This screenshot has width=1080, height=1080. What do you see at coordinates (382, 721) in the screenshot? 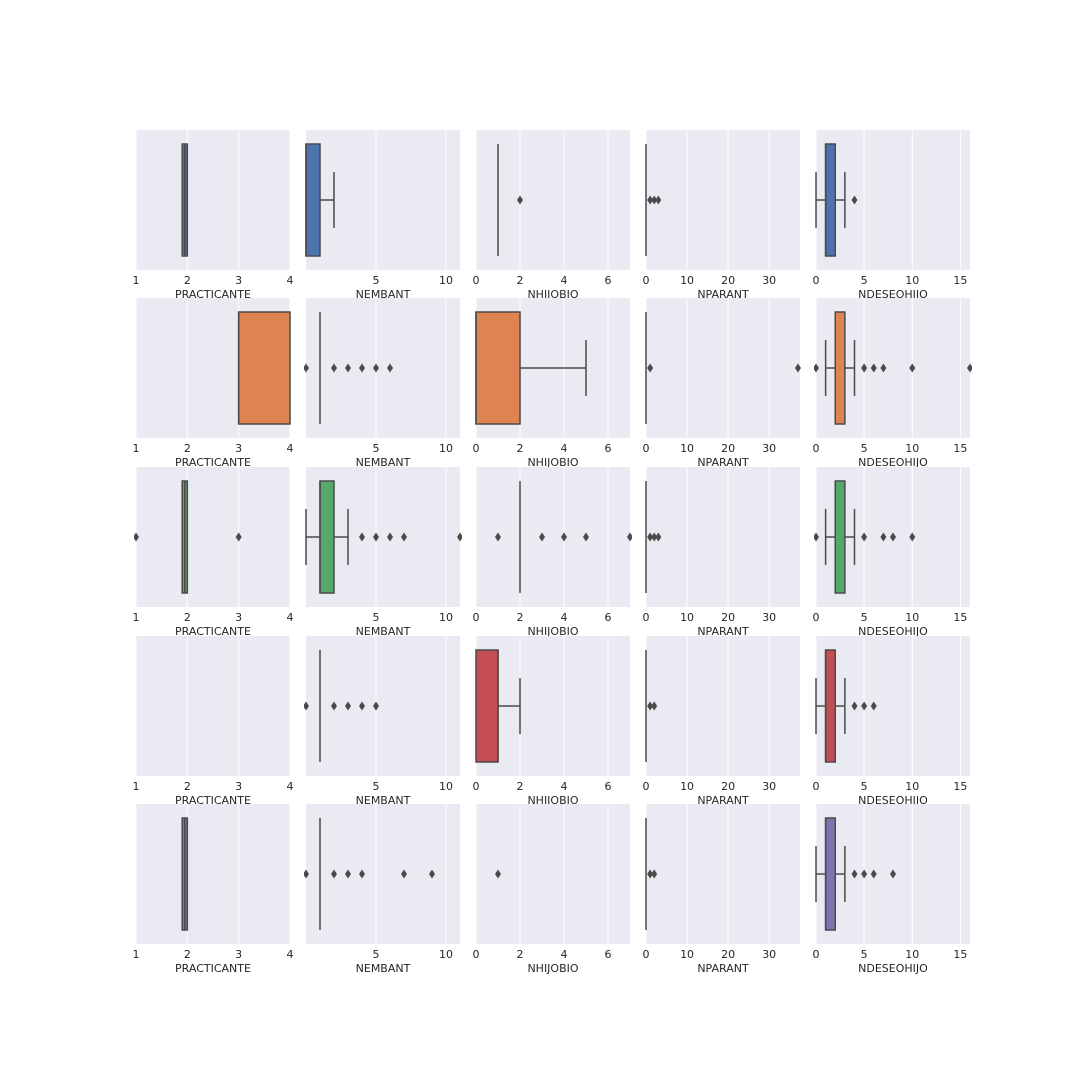
I see `panel-r4-c2: 5 10 NEMBANT` at bounding box center [382, 721].